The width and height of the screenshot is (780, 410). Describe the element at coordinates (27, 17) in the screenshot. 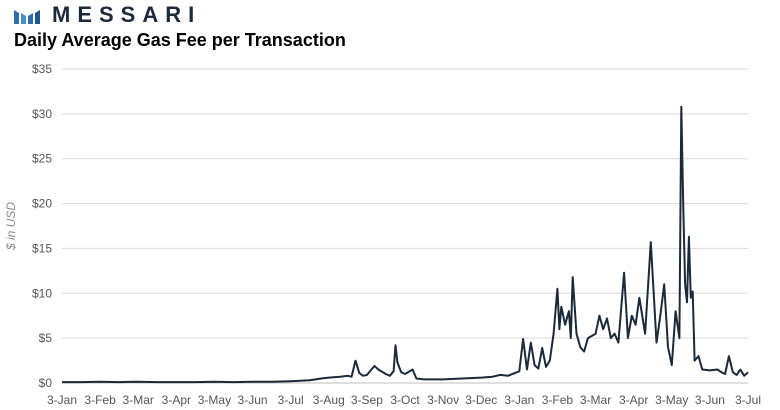

I see `messari-mark-icon` at that location.